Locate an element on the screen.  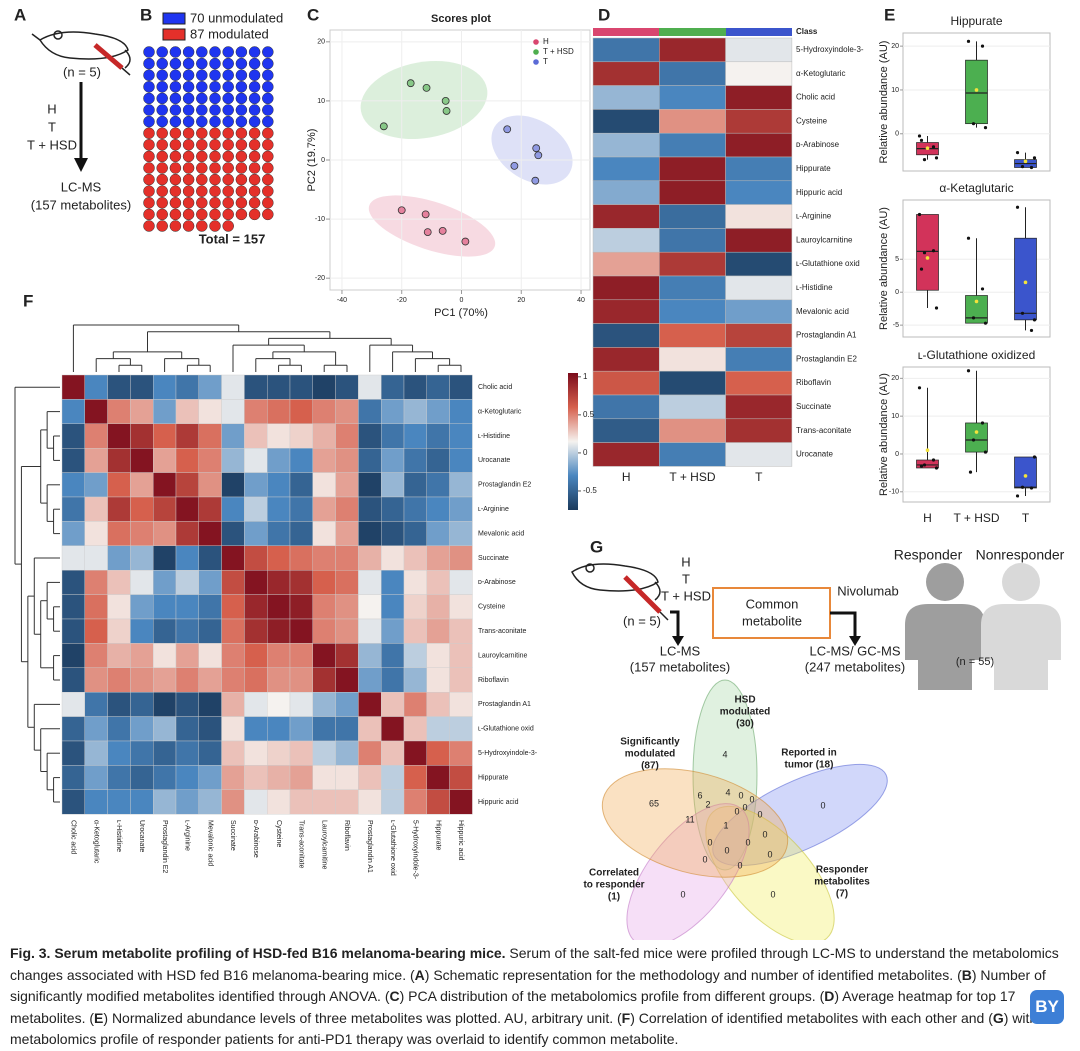
caption-text: C is located at coordinates (394, 996).